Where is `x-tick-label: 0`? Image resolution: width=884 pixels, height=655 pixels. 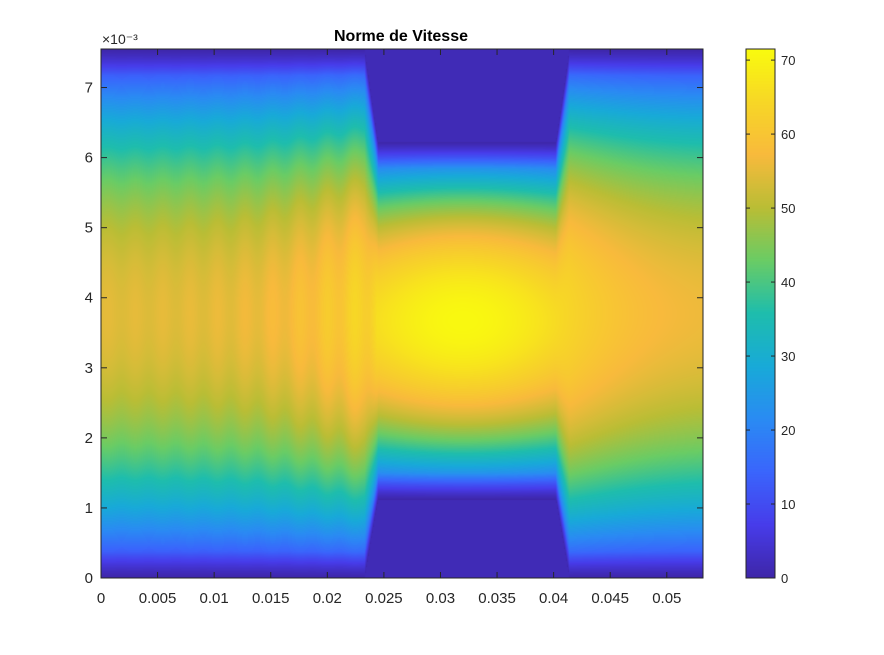 x-tick-label: 0 is located at coordinates (101, 598).